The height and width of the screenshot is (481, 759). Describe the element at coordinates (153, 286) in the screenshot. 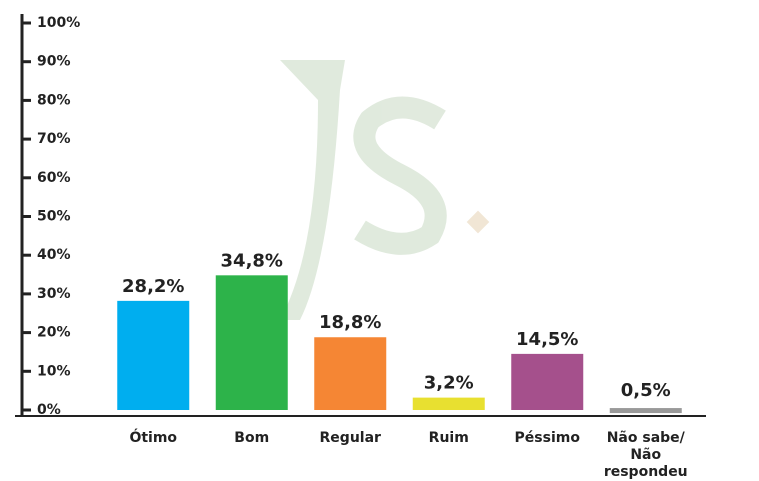

I see `value-label: 28,2%` at that location.